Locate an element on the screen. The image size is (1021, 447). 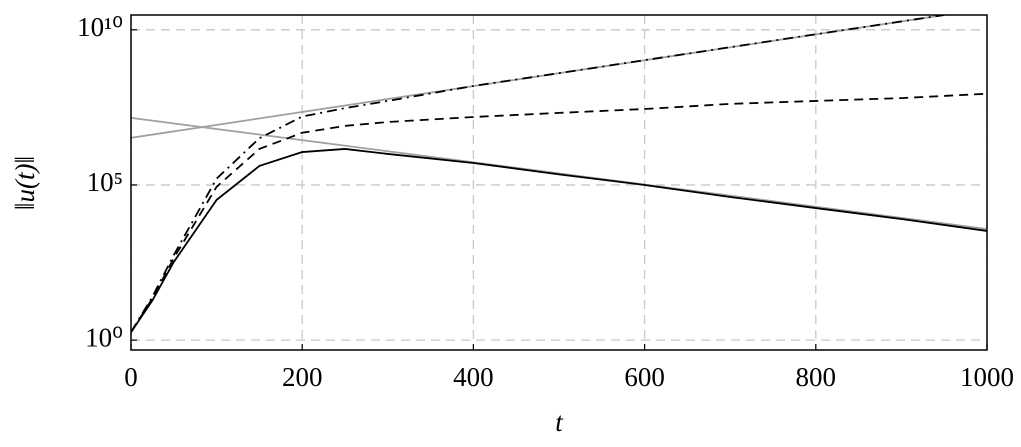
x-tick-label: 0 is located at coordinates (131, 377).